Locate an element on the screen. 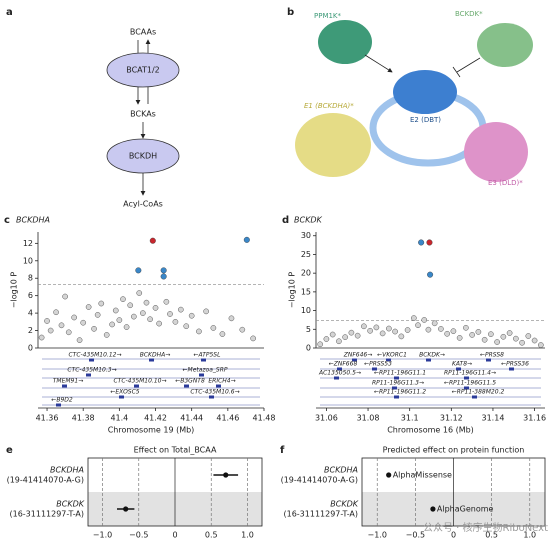 This screenshot has width=553, height=542. x-tick-label: 1.0 is located at coordinates (529, 535).